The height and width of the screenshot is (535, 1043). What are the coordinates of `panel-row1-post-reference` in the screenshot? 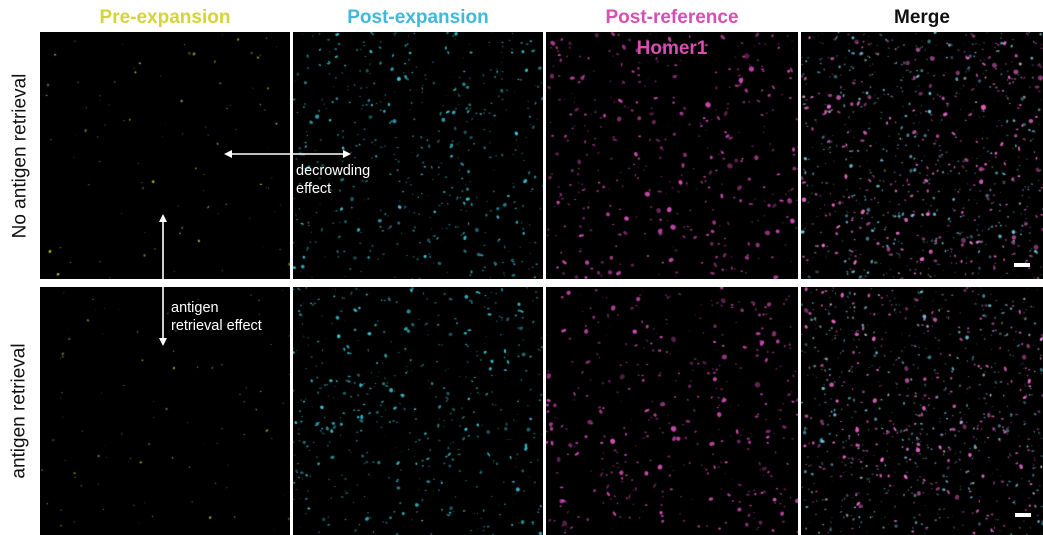 It's located at (672, 155).